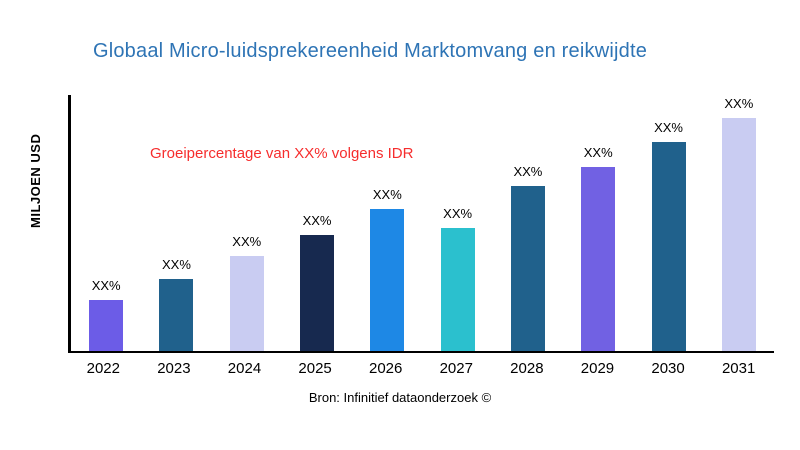 The image size is (800, 450). Describe the element at coordinates (244, 368) in the screenshot. I see `x-axis-tick-label: 2024` at that location.